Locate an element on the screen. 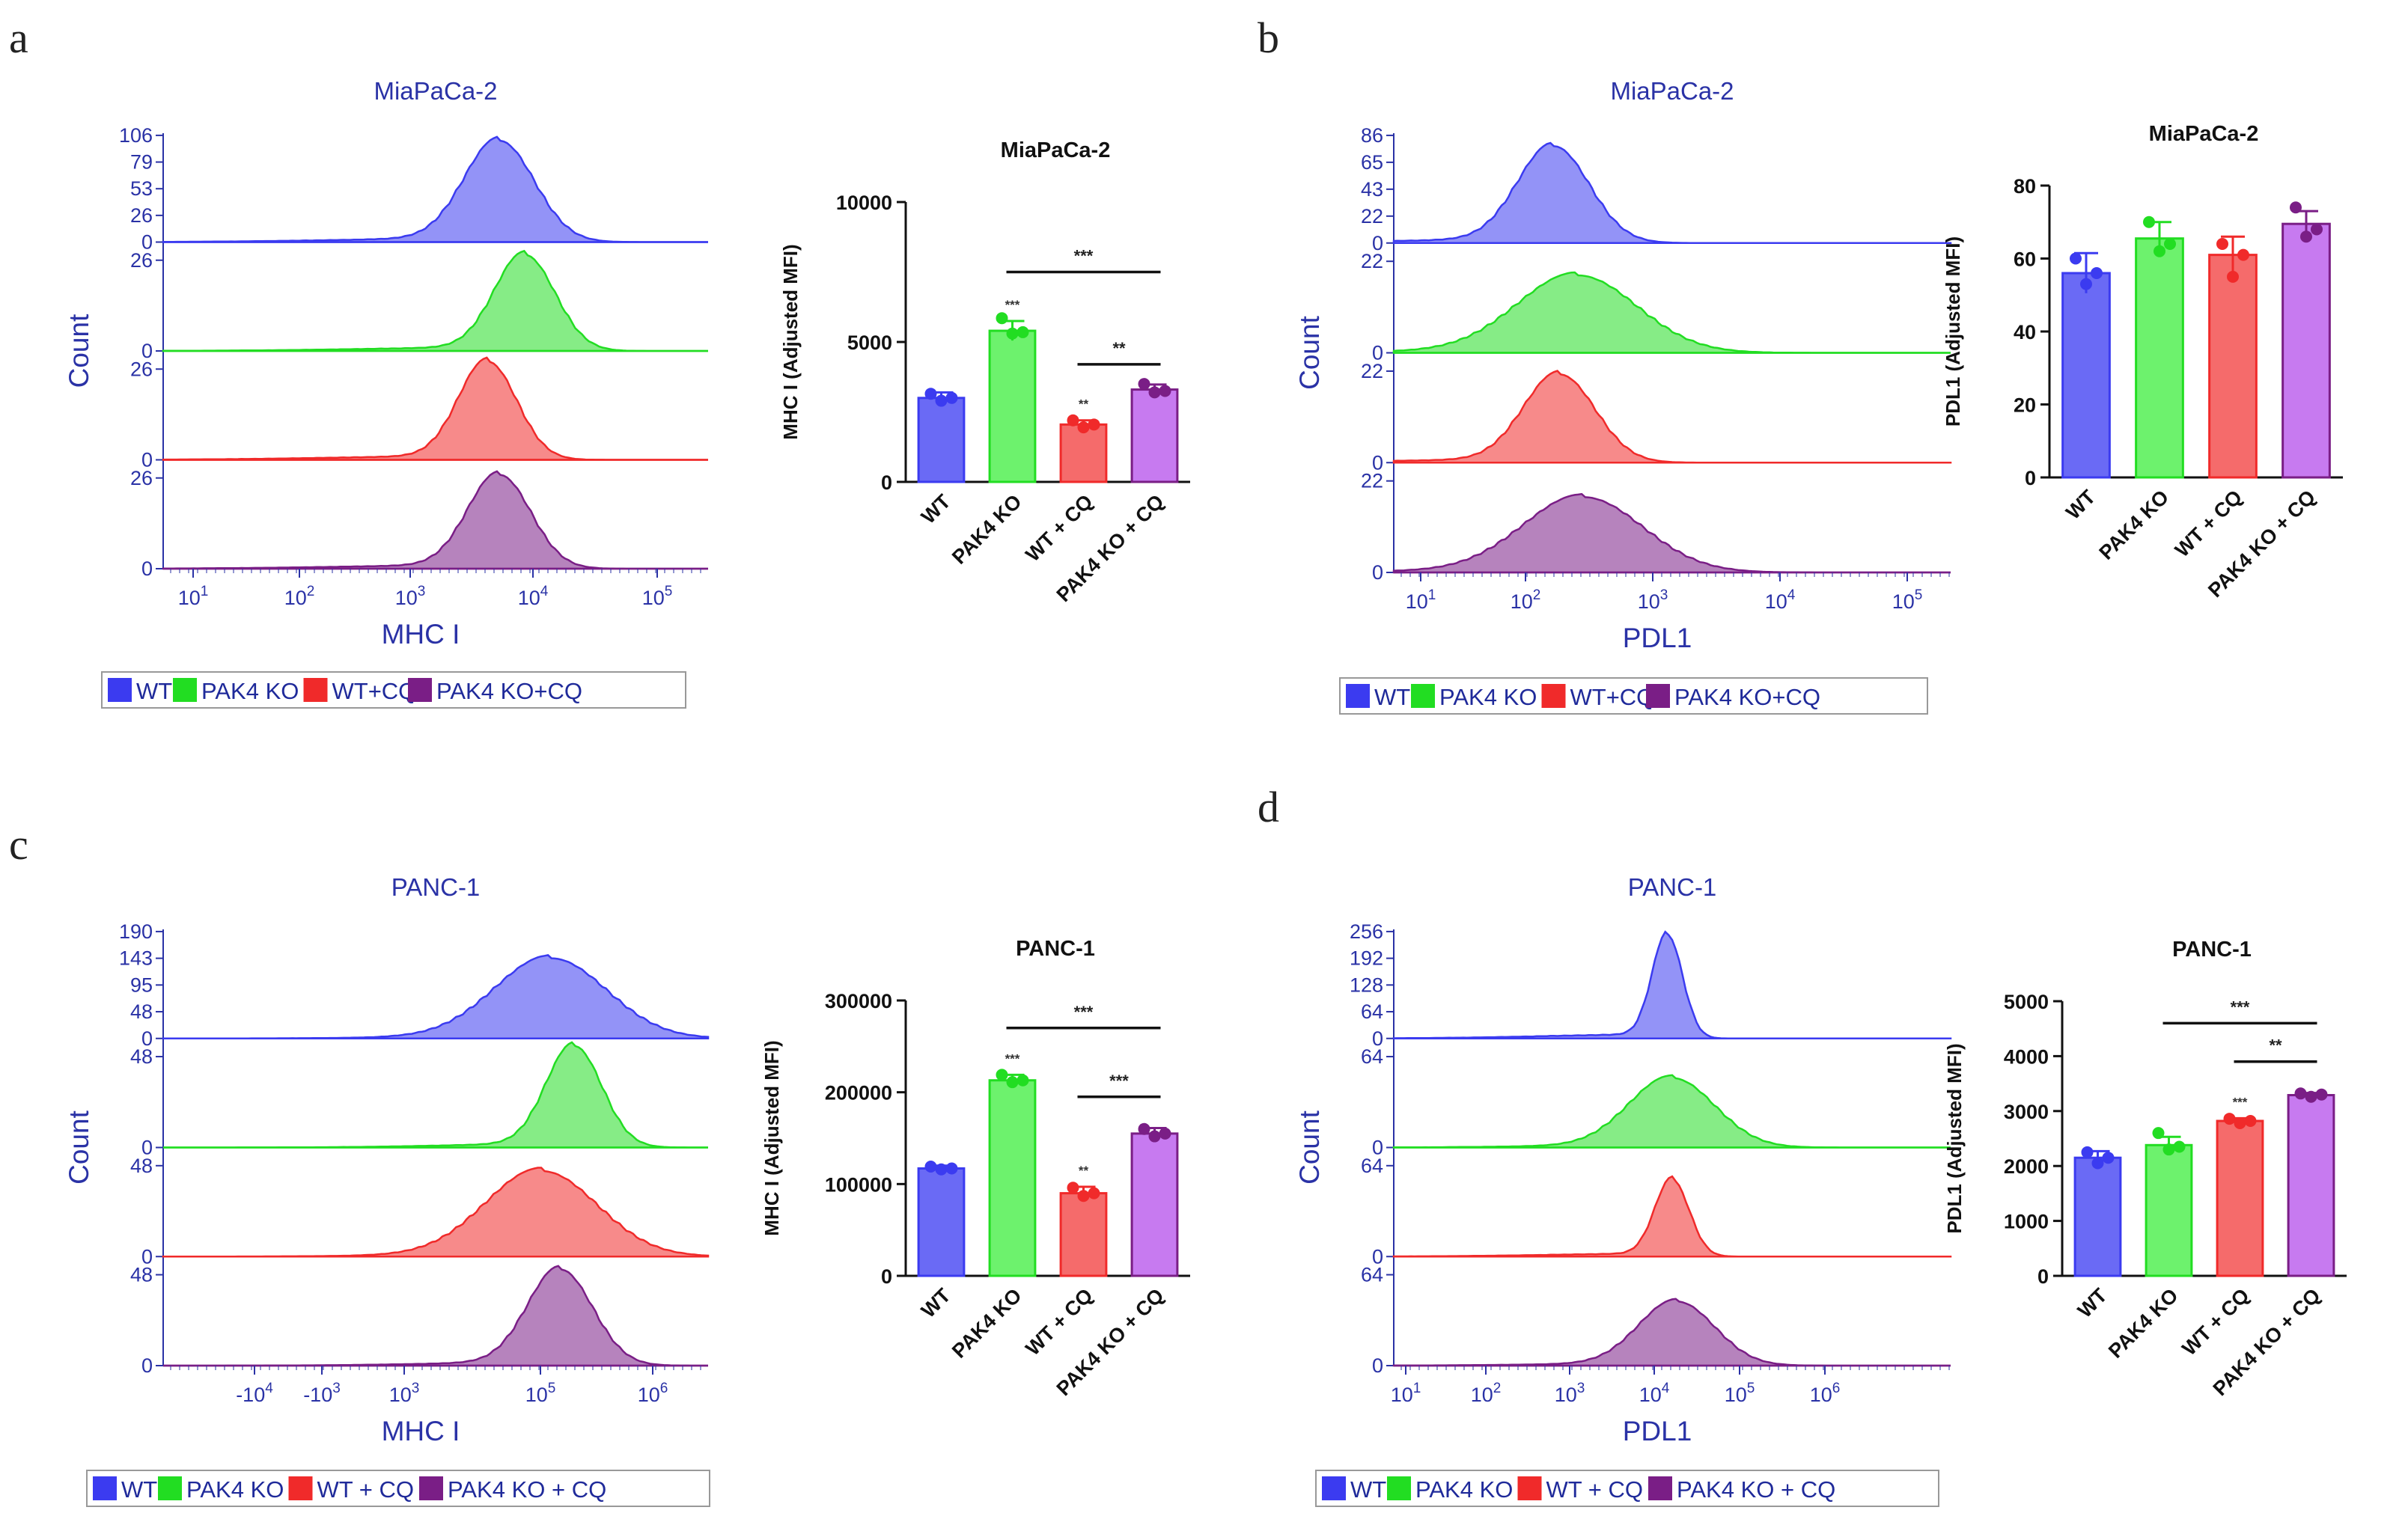 The image size is (2408, 1531). histogram-wt is located at coordinates (1672, 985).